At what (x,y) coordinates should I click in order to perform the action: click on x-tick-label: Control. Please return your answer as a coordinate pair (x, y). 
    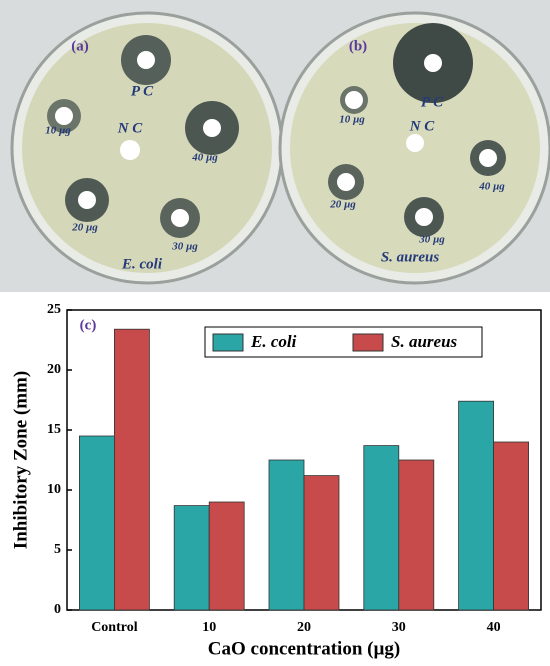
    Looking at the image, I should click on (114, 627).